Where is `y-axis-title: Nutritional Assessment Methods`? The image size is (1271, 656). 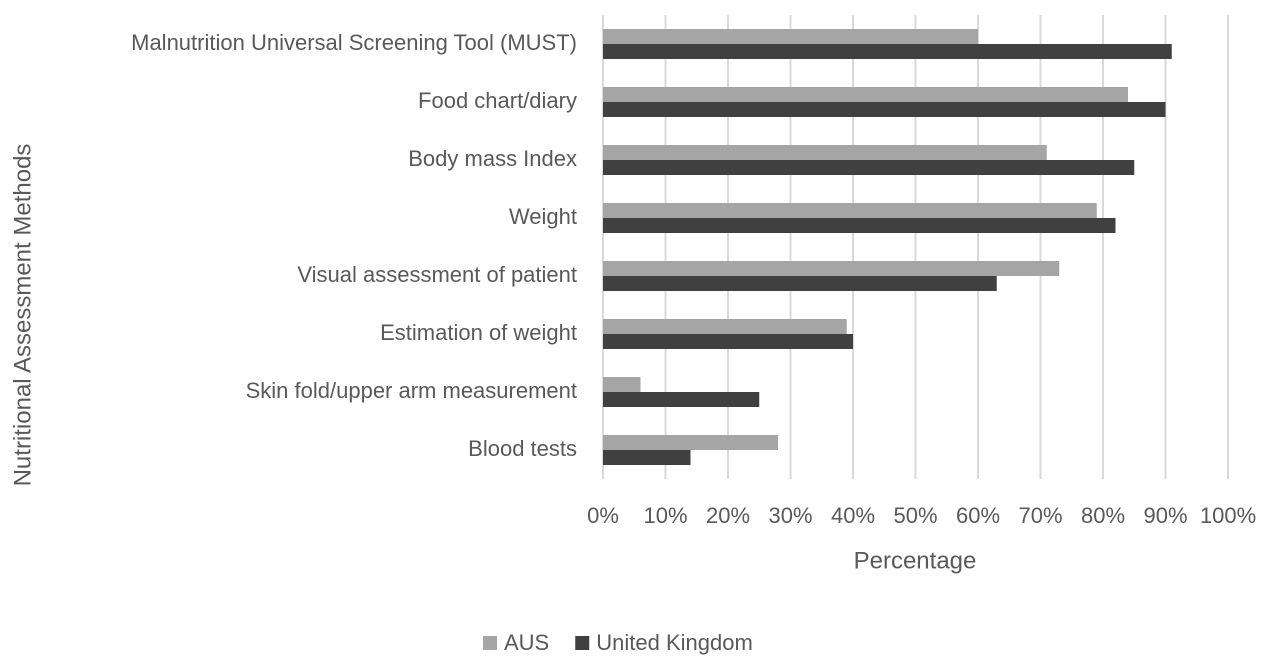 y-axis-title: Nutritional Assessment Methods is located at coordinates (22, 315).